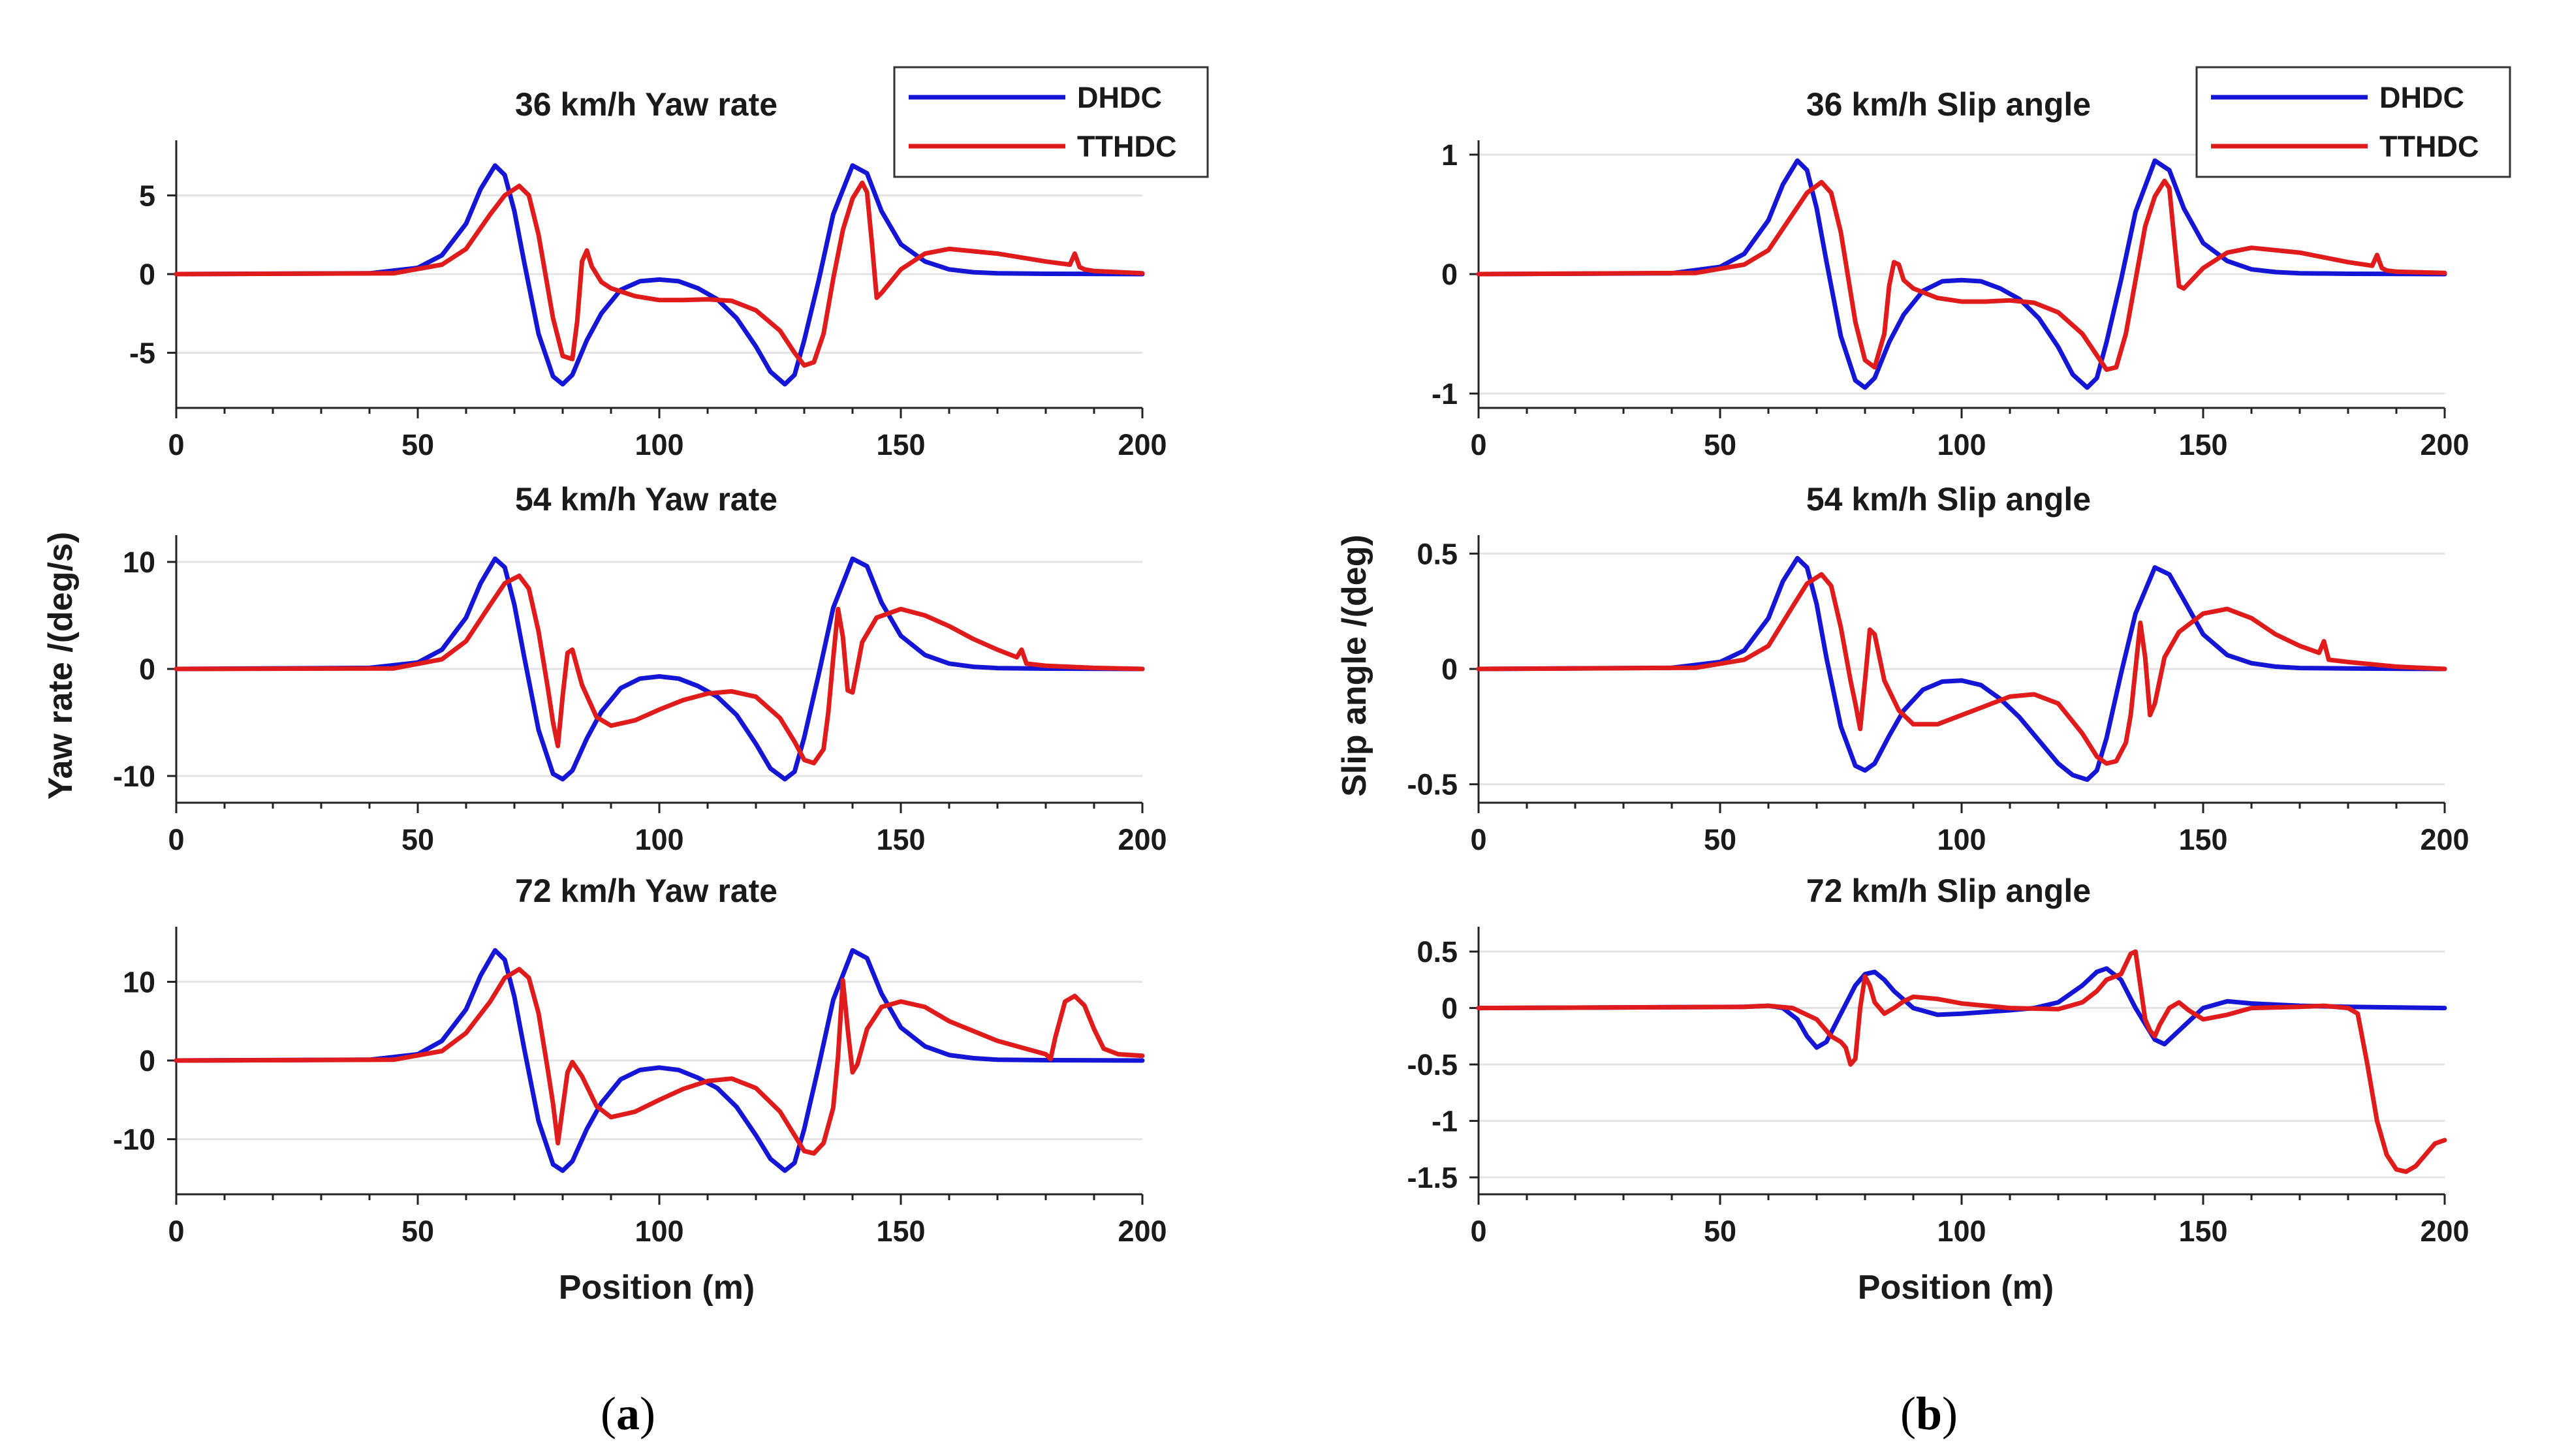  Describe the element at coordinates (646, 891) in the screenshot. I see `chart-title: 72 km/h Yaw rate` at that location.